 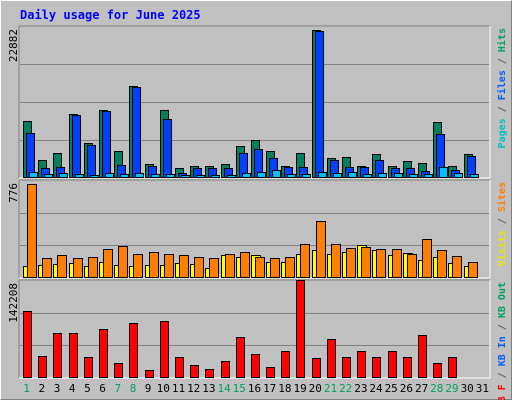 I want to click on legend: Pages / Files / Hits, so click(x=502, y=88).